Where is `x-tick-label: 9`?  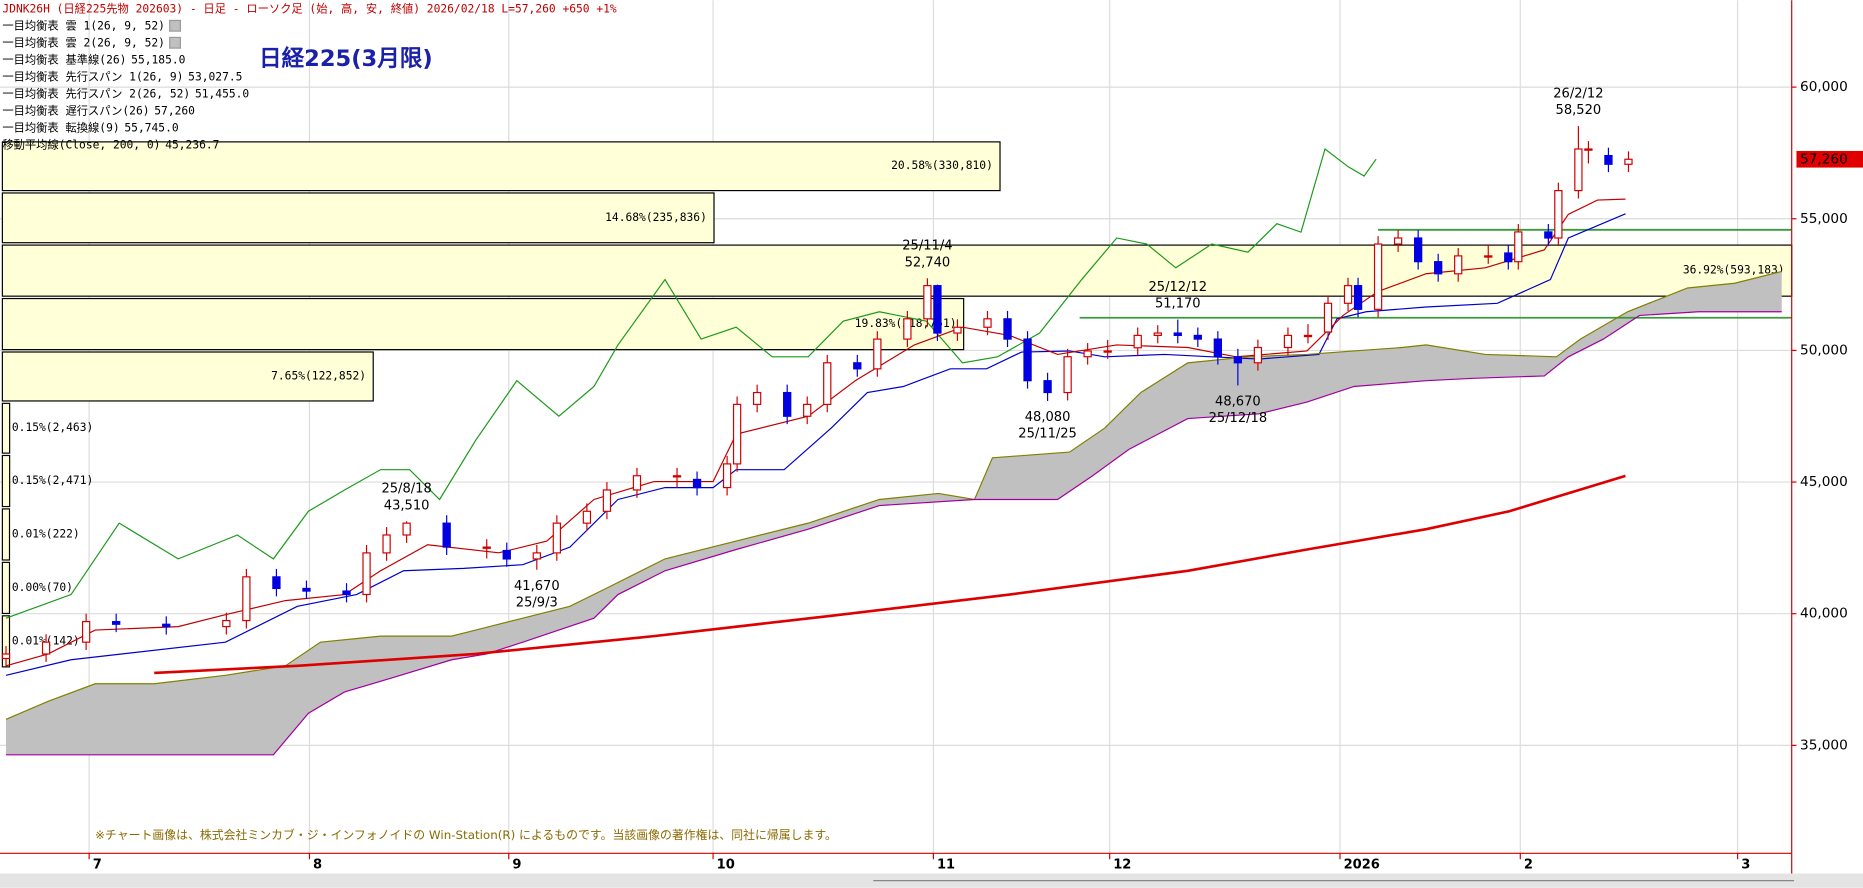 x-tick-label: 9 is located at coordinates (516, 865).